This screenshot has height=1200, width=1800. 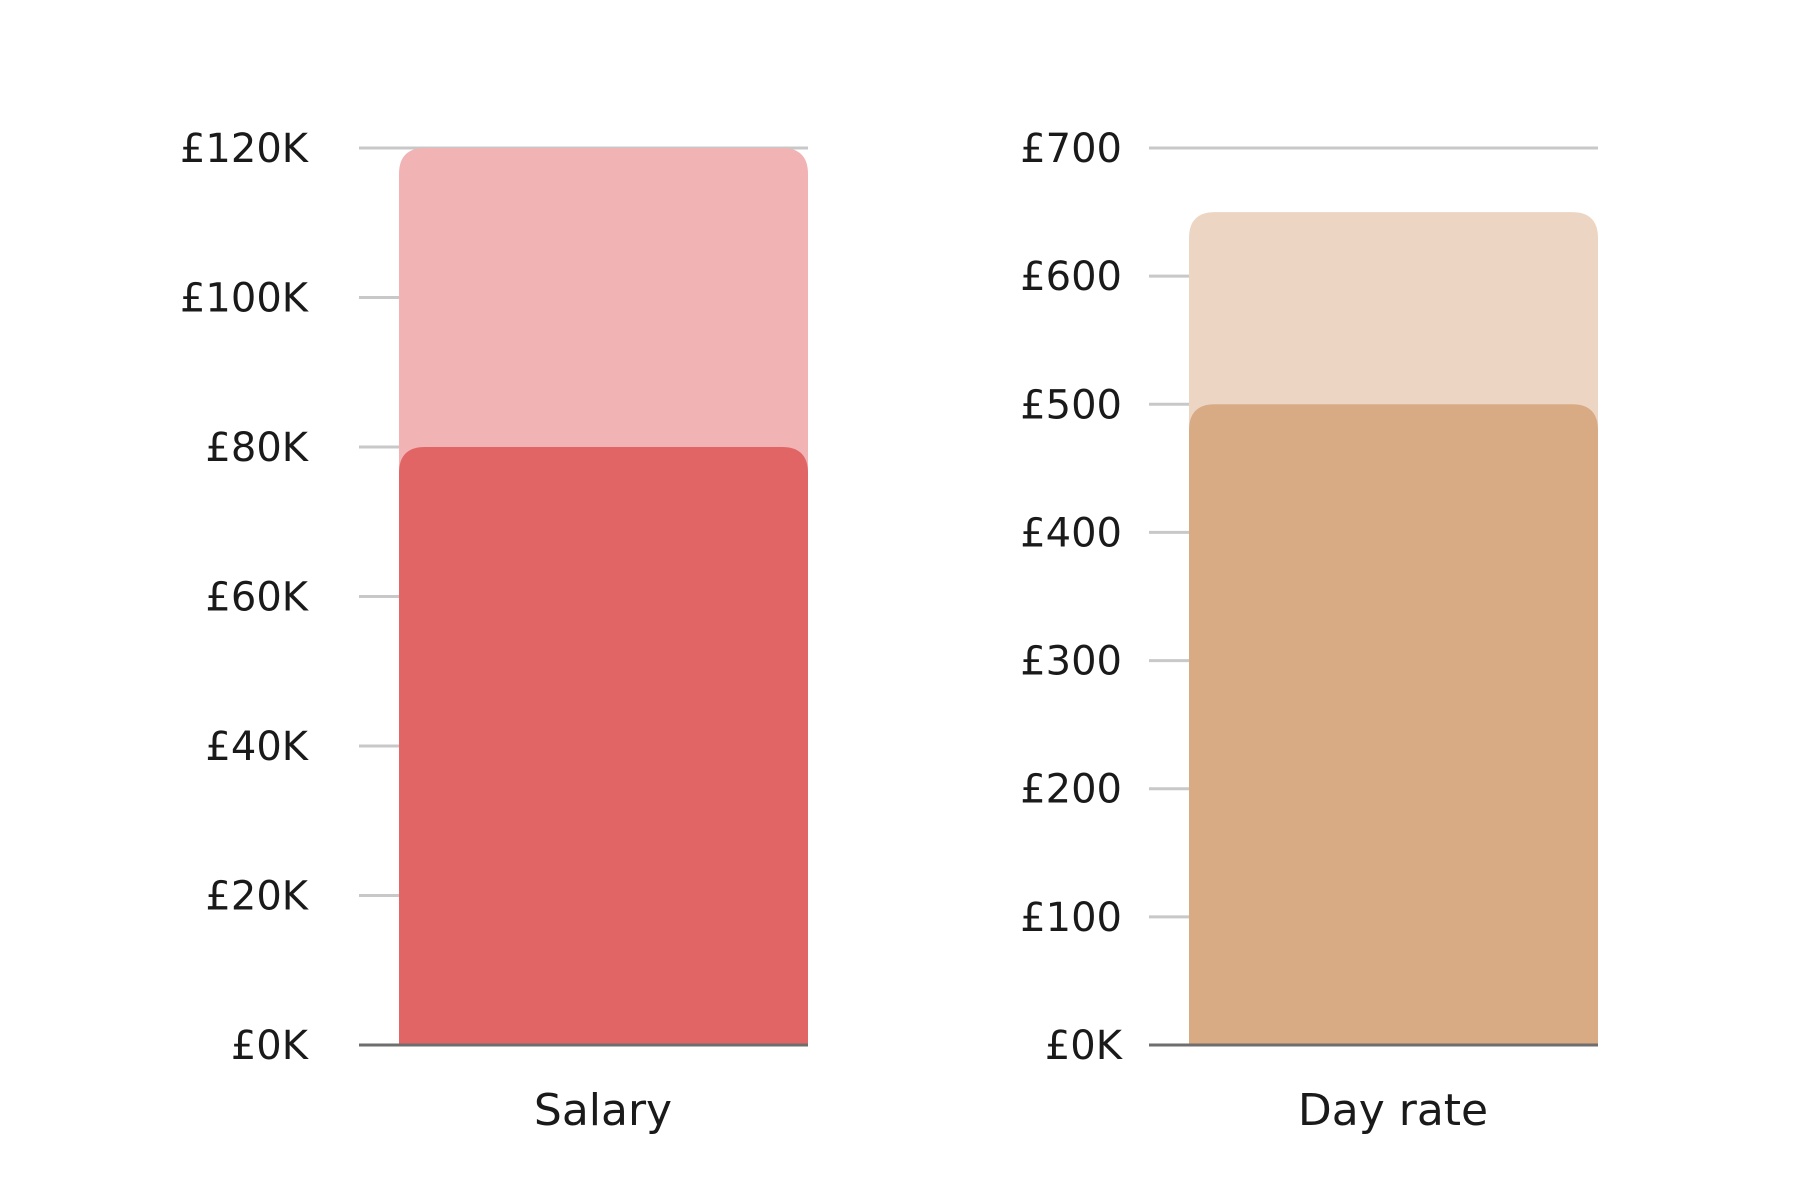 I want to click on y-tick-label: £100, so click(x=1071, y=918).